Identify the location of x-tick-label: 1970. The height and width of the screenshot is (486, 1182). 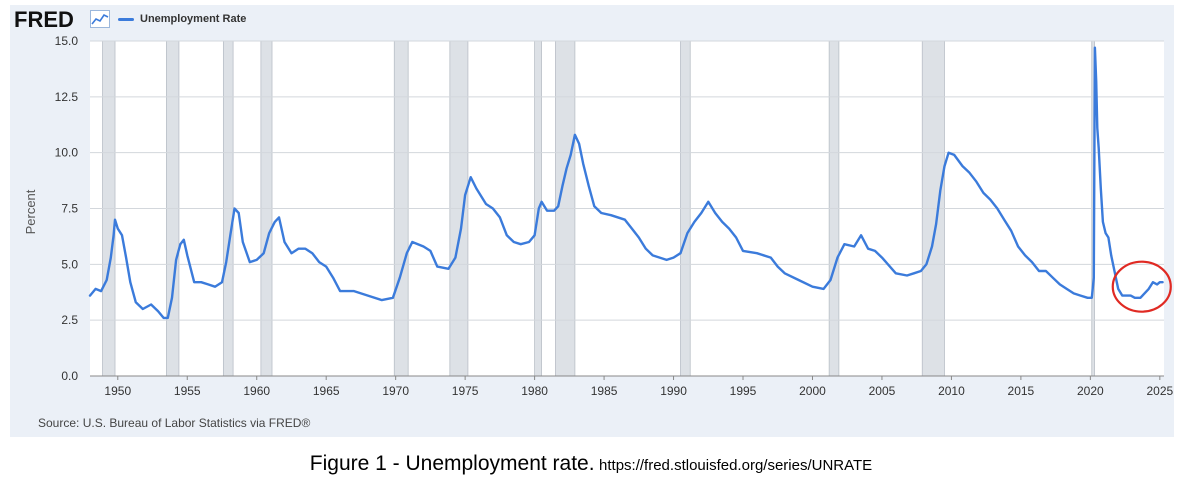
(395, 391).